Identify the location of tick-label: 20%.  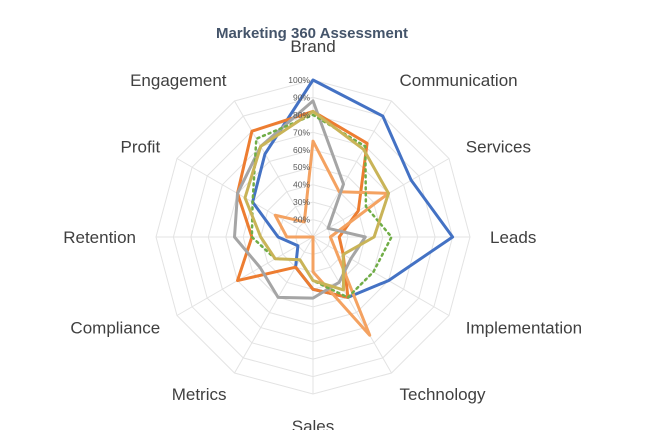
(301, 220).